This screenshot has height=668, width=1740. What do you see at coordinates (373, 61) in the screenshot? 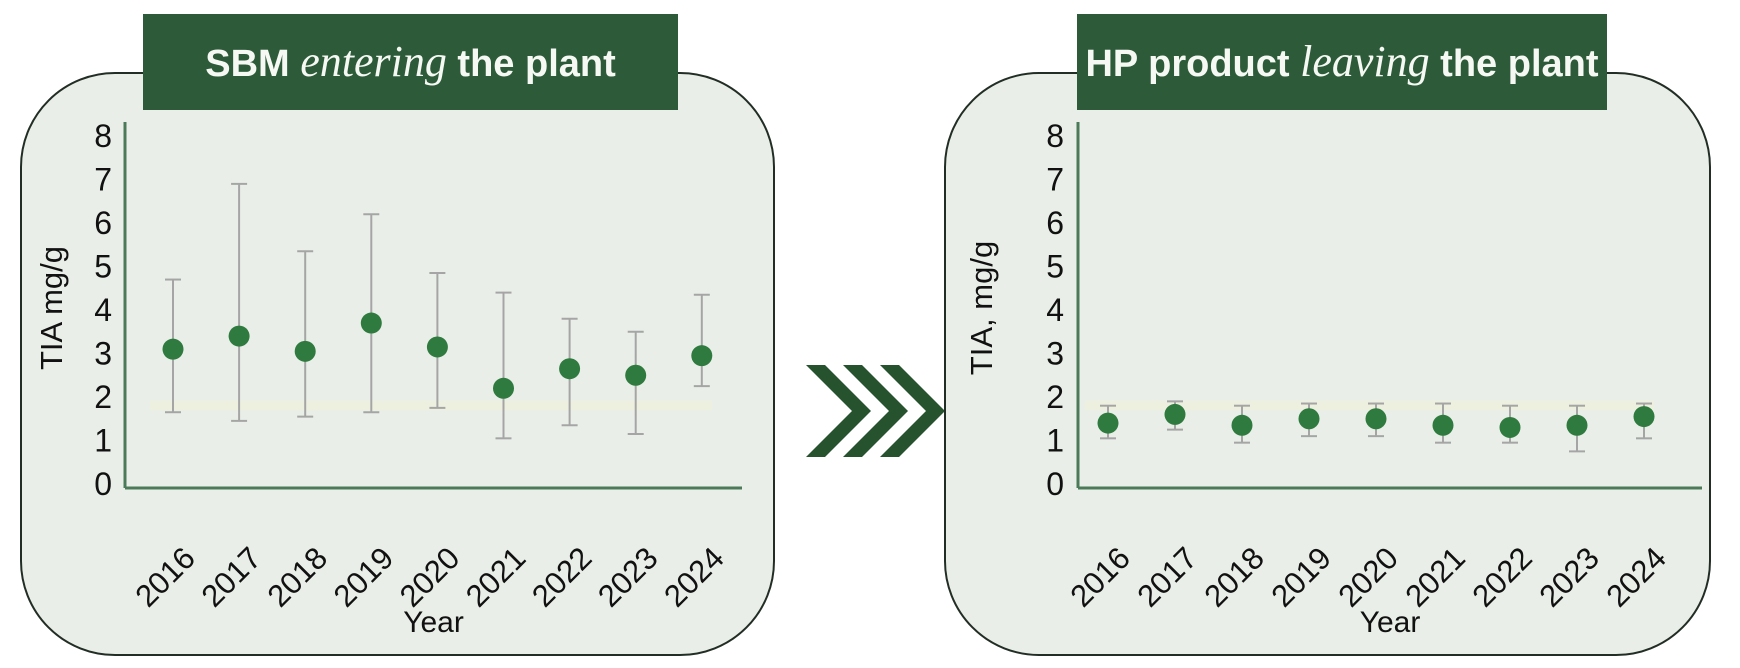
I see `banner-text-italic: entering` at bounding box center [373, 61].